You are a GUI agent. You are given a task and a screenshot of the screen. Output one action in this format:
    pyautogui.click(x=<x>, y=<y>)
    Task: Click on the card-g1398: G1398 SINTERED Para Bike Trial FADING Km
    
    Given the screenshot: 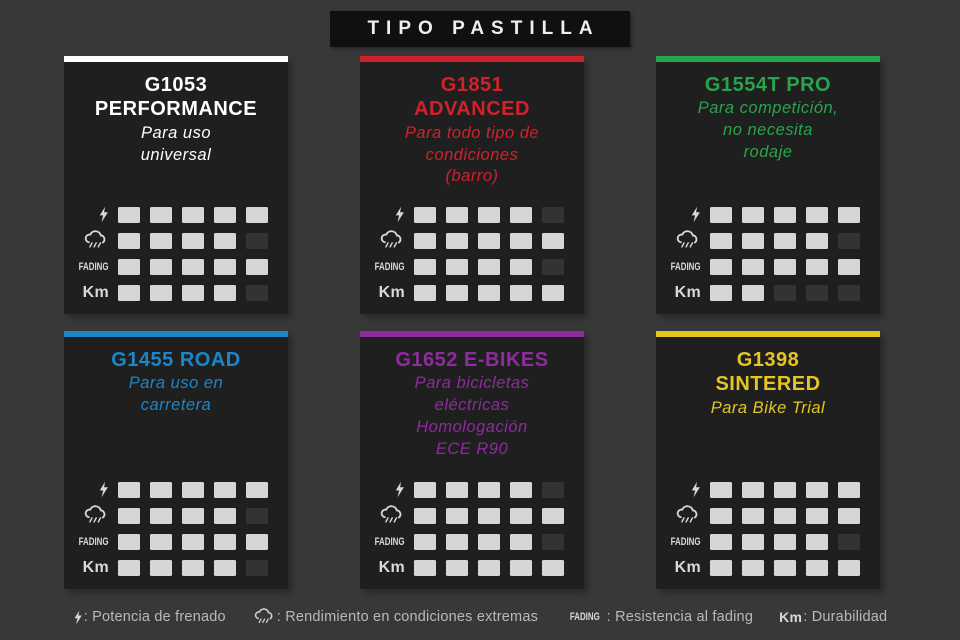 What is the action you would take?
    pyautogui.click(x=768, y=460)
    